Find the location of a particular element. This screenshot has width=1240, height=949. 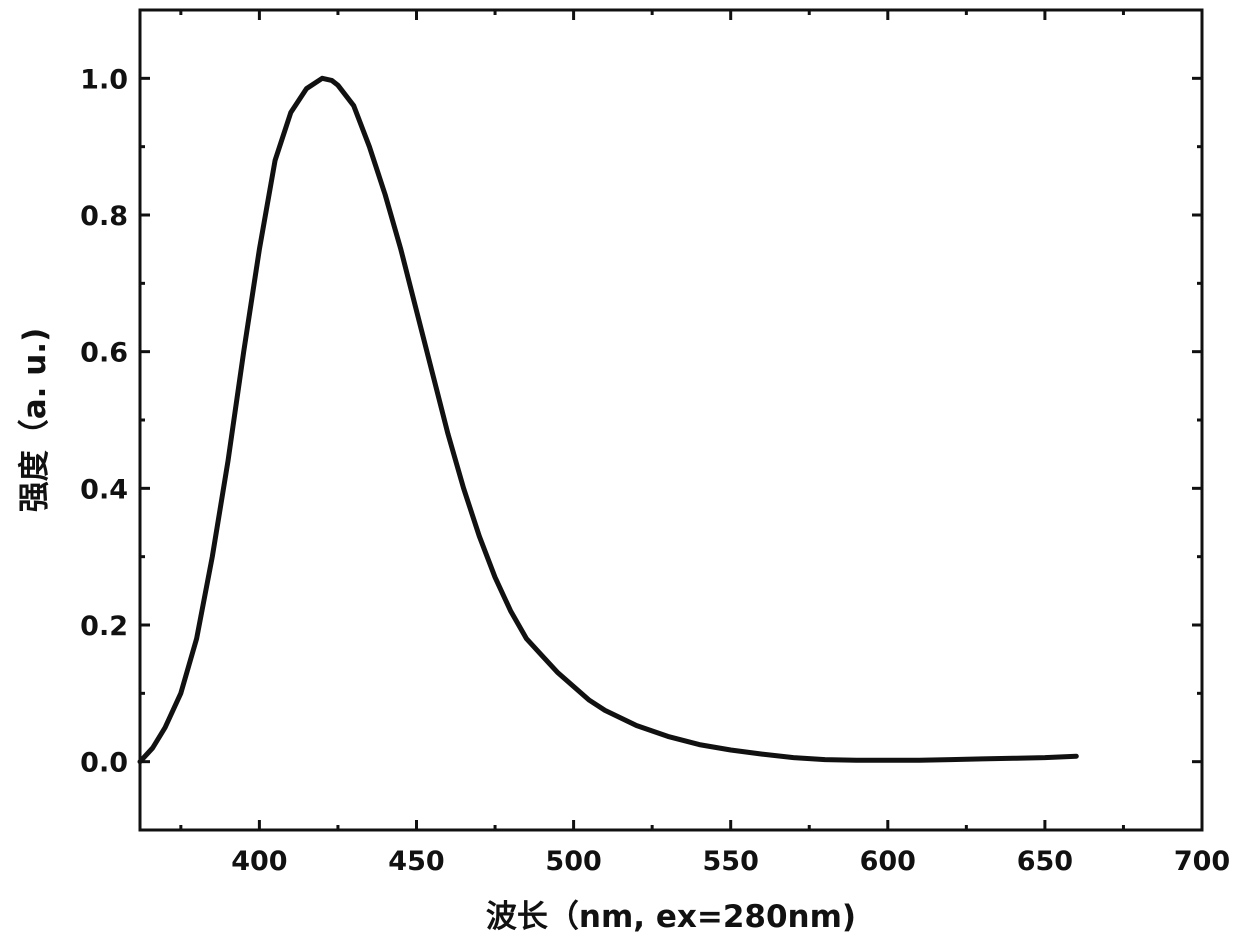

x-tick-label: 550 is located at coordinates (731, 861).